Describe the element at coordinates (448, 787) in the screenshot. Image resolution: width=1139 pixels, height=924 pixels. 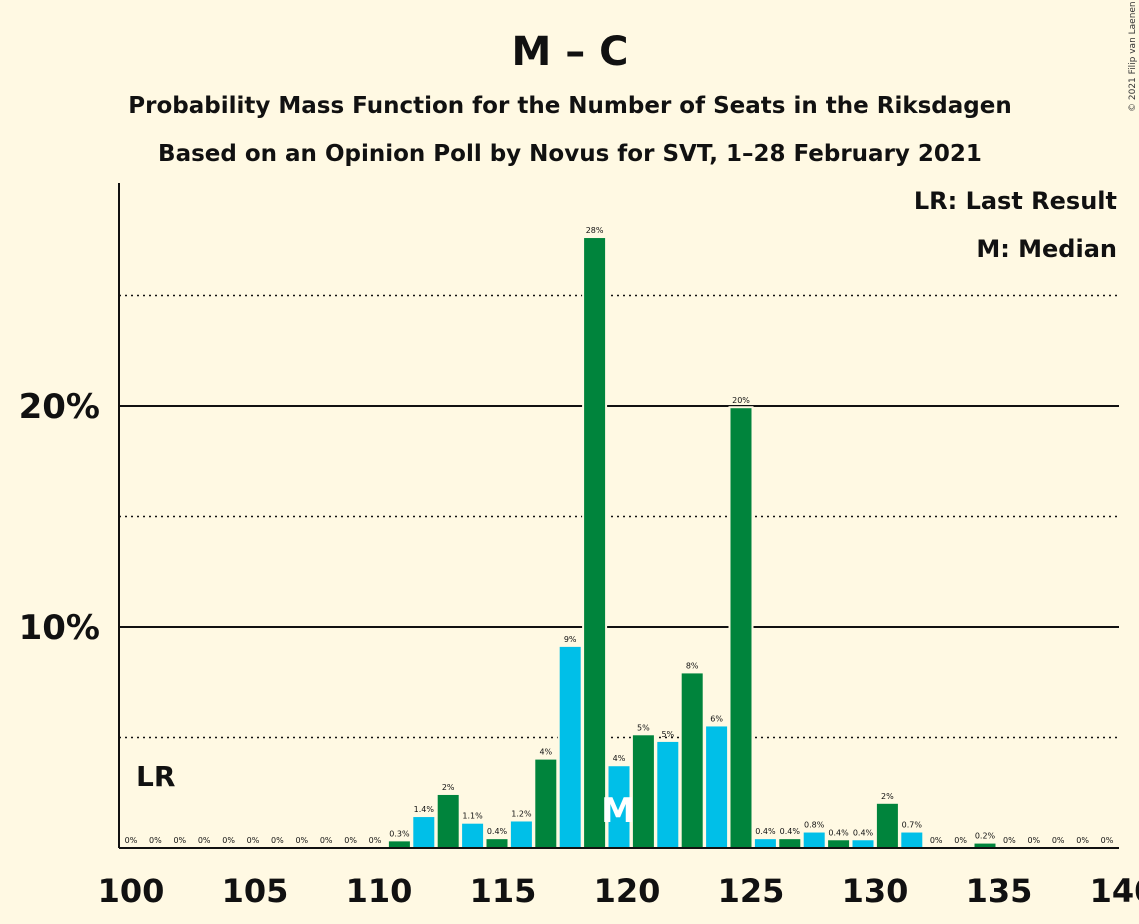
I see `data-label-seat-114: 2%` at that location.